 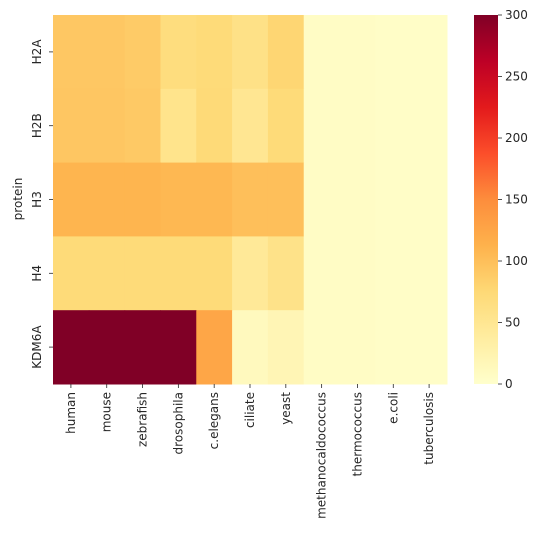 What do you see at coordinates (37, 125) in the screenshot?
I see `y-tick-label: H2B` at bounding box center [37, 125].